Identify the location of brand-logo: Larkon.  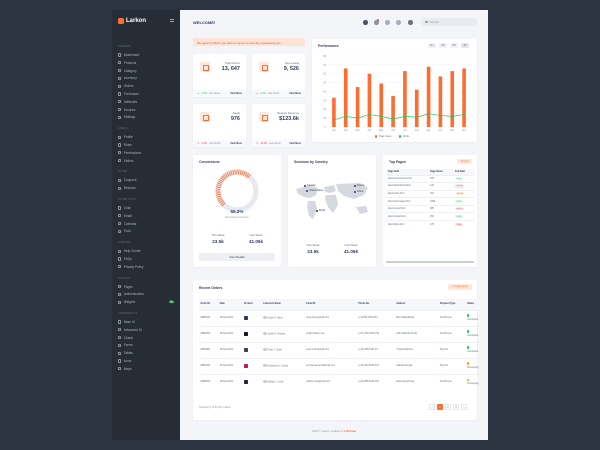
(132, 21).